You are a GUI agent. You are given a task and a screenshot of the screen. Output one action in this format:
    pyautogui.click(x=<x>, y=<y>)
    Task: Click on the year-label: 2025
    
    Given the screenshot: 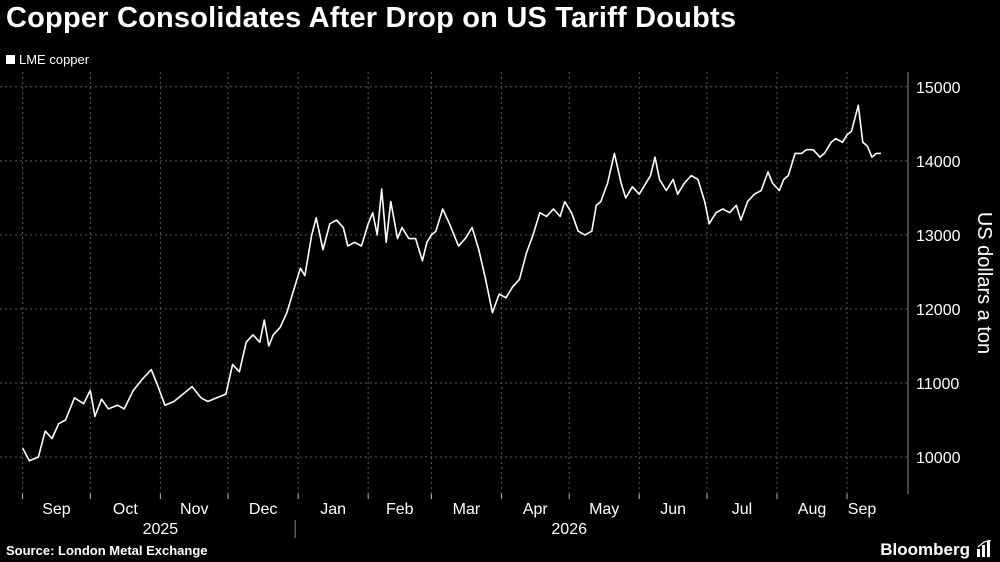 What is the action you would take?
    pyautogui.click(x=161, y=529)
    